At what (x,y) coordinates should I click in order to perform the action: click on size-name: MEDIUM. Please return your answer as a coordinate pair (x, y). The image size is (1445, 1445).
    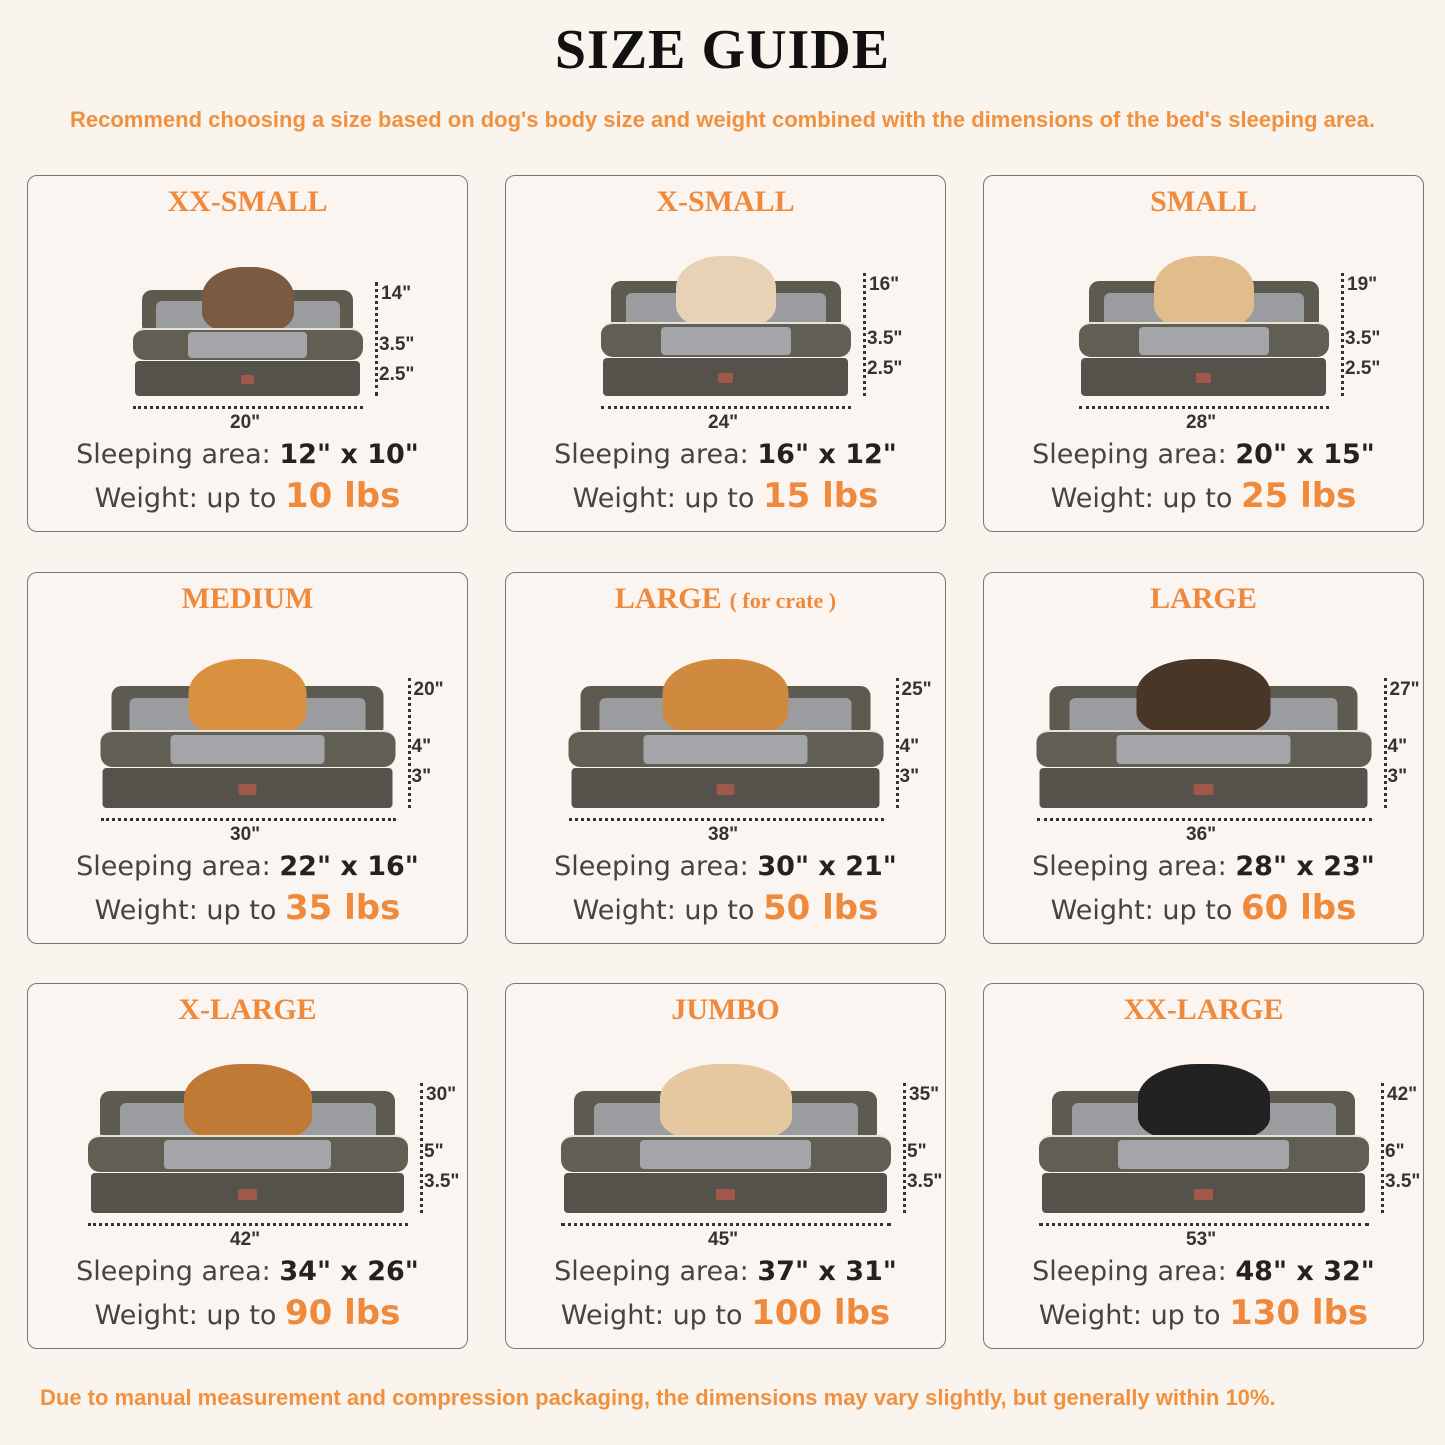
    Looking at the image, I should click on (247, 598).